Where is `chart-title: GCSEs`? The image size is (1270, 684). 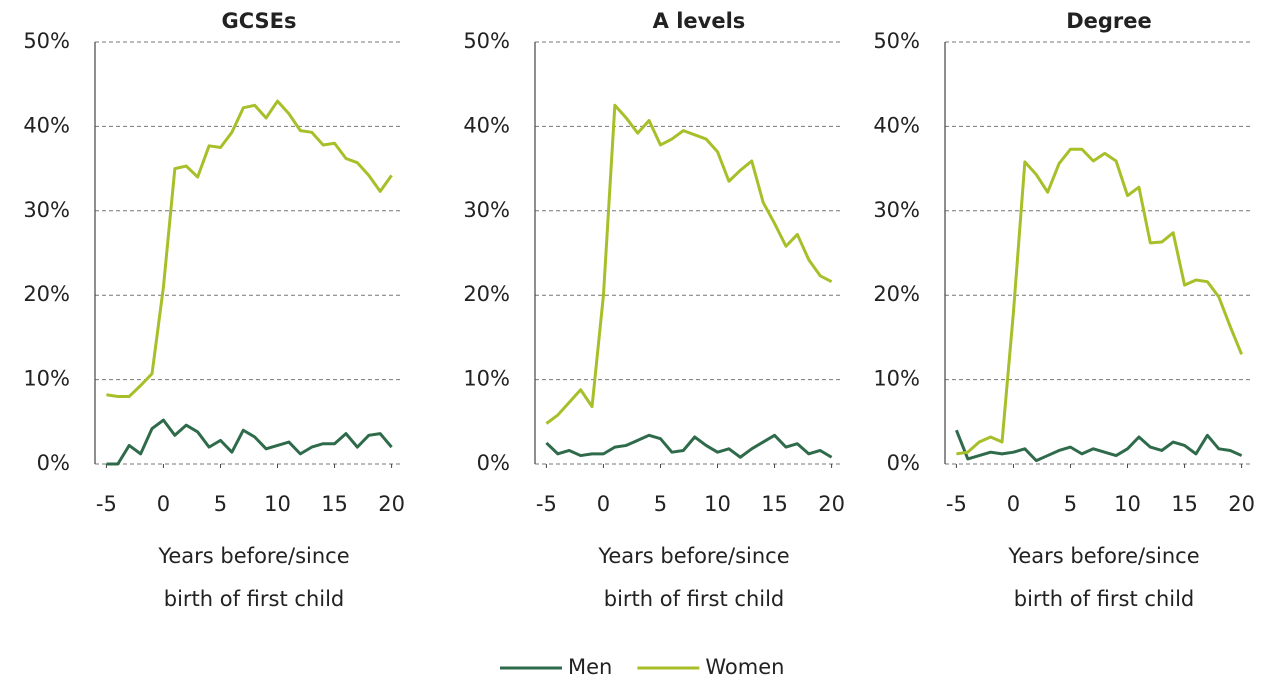
chart-title: GCSEs is located at coordinates (258, 21).